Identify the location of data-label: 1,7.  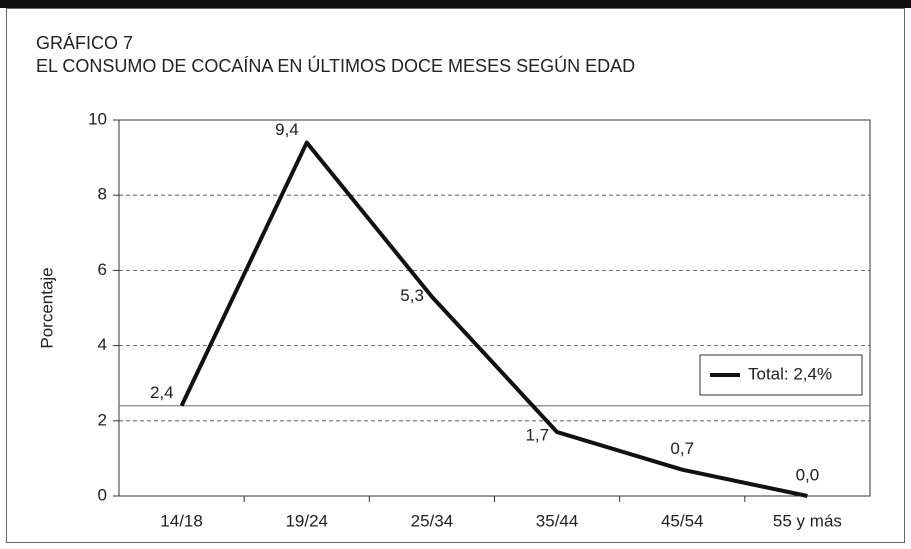
(537, 435).